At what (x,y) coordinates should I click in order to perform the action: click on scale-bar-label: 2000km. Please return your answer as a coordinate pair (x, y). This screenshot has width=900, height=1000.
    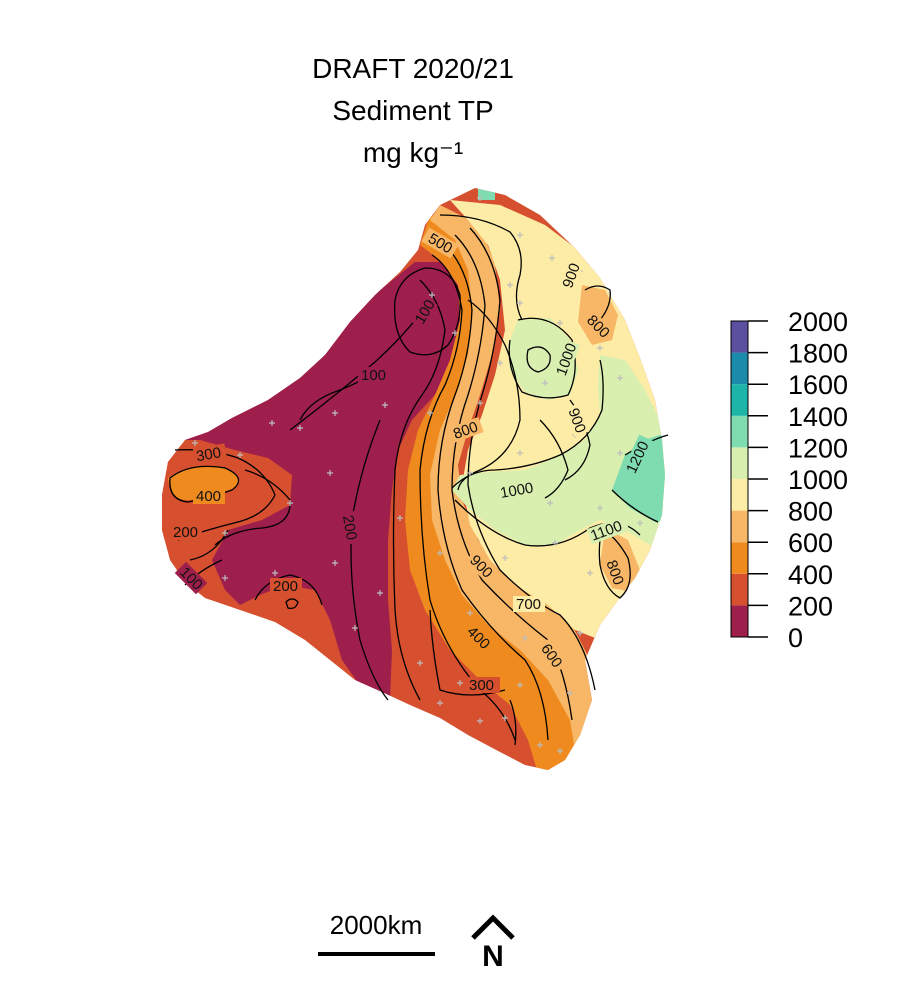
    Looking at the image, I should click on (376, 925).